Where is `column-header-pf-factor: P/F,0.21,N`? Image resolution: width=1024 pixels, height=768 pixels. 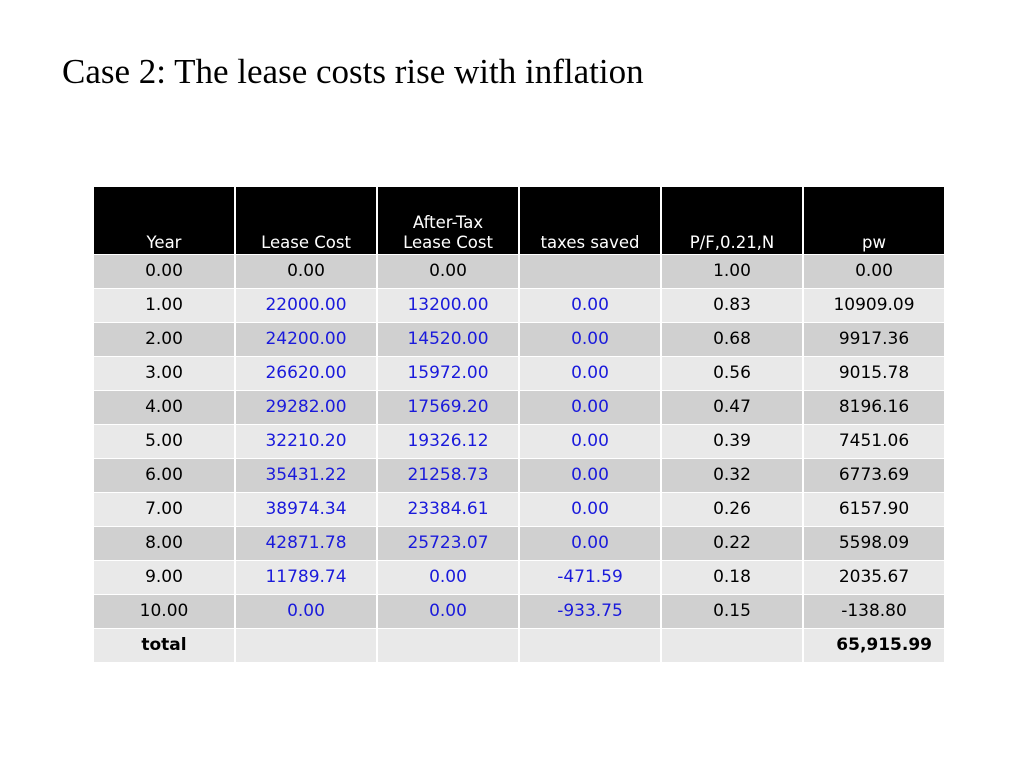
column-header-pf-factor: P/F,0.21,N is located at coordinates (732, 220).